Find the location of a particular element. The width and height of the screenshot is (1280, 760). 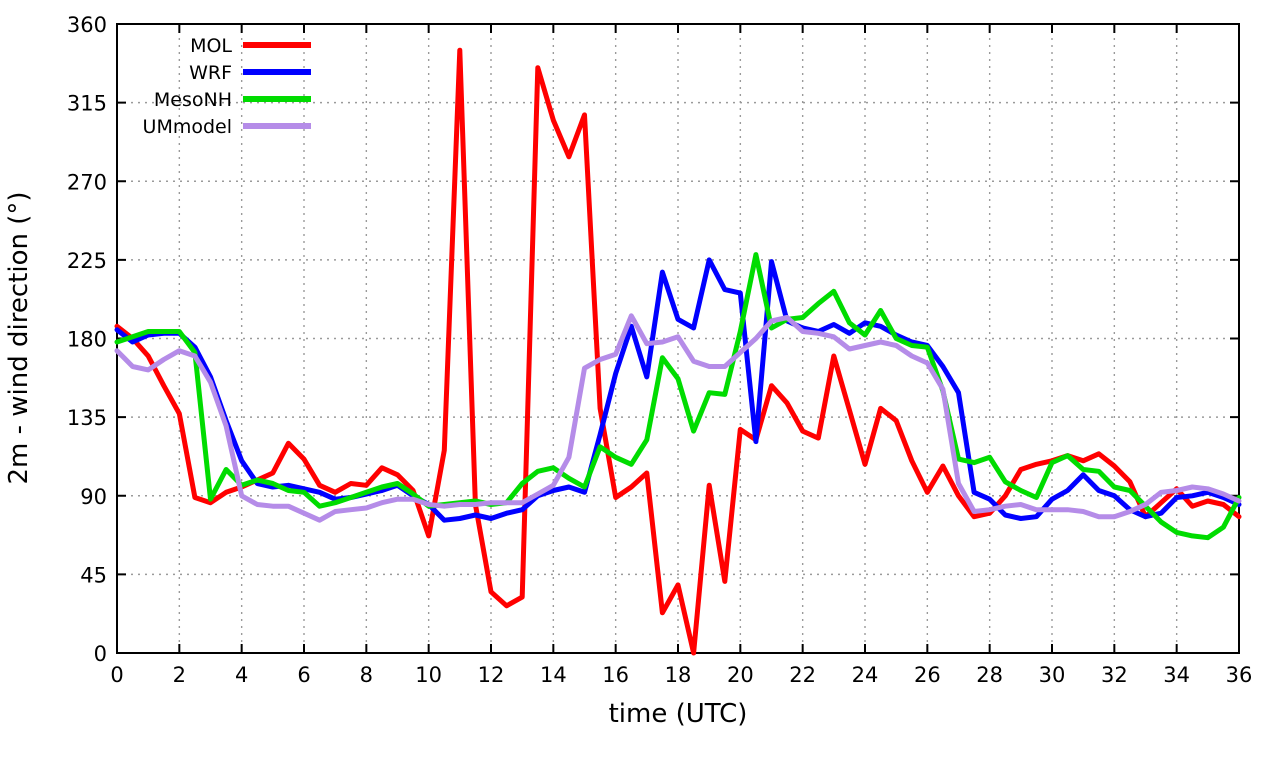

legend-label-UMmodel: UMmodel is located at coordinates (187, 127).